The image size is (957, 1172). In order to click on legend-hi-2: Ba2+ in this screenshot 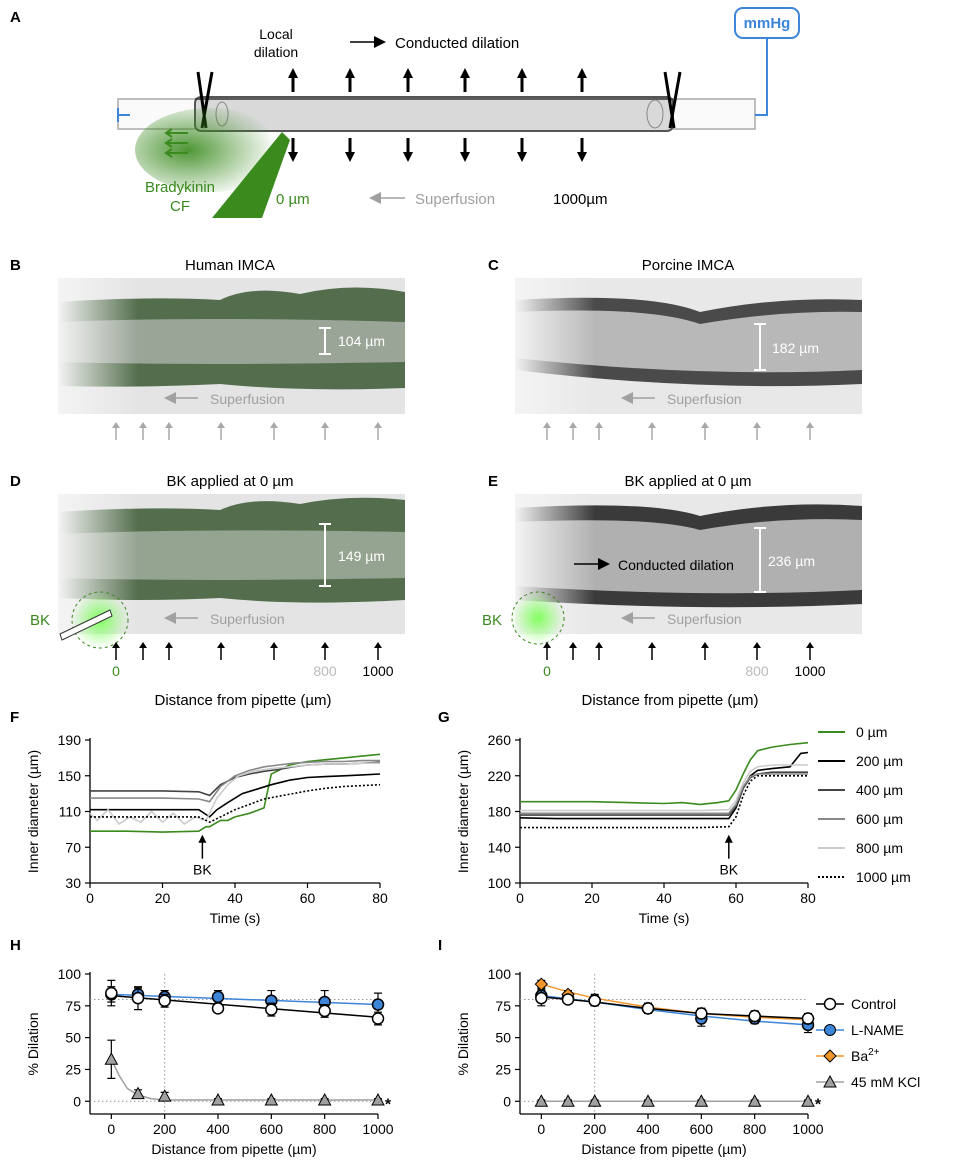, I will do `click(865, 1055)`.